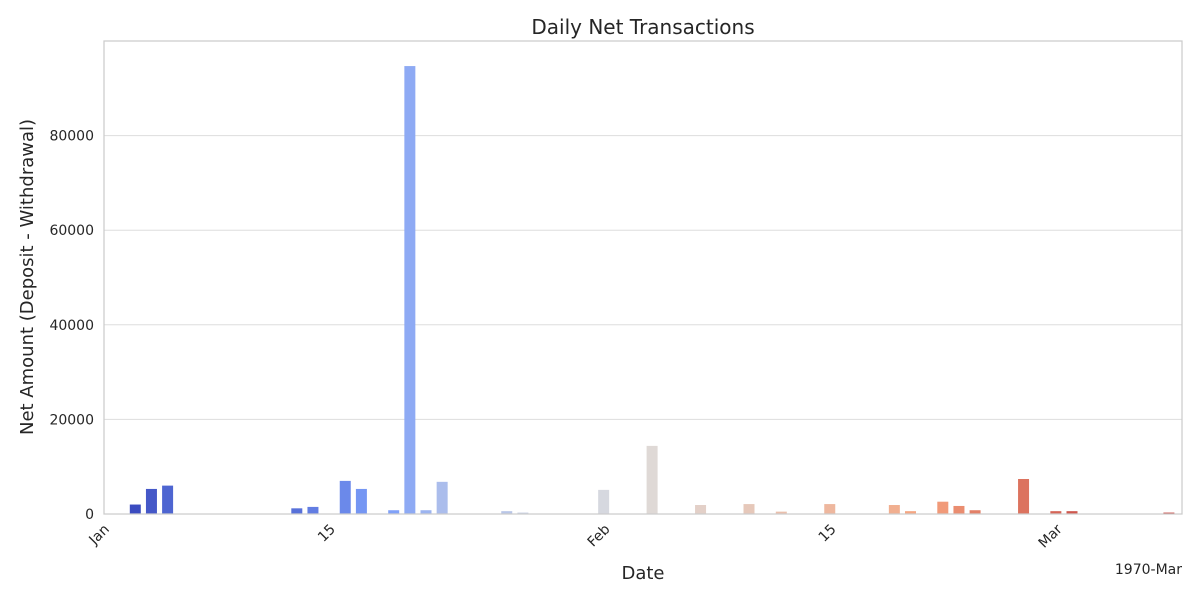  I want to click on chart-title: Daily Net Transactions, so click(642, 27).